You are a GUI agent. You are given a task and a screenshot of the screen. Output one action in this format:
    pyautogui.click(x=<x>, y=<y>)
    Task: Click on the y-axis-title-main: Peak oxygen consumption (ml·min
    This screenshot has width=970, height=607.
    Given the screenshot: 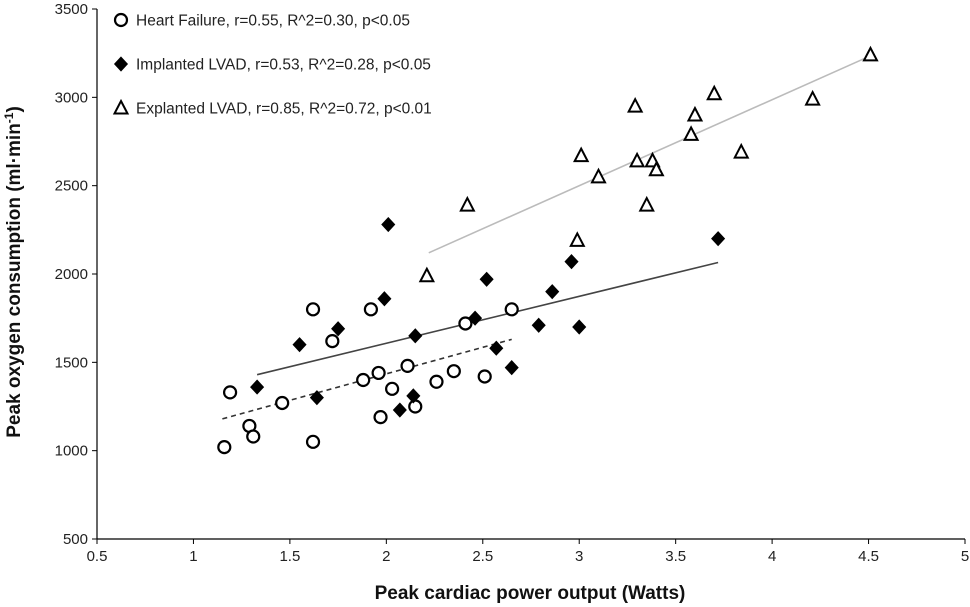 What is the action you would take?
    pyautogui.click(x=14, y=280)
    